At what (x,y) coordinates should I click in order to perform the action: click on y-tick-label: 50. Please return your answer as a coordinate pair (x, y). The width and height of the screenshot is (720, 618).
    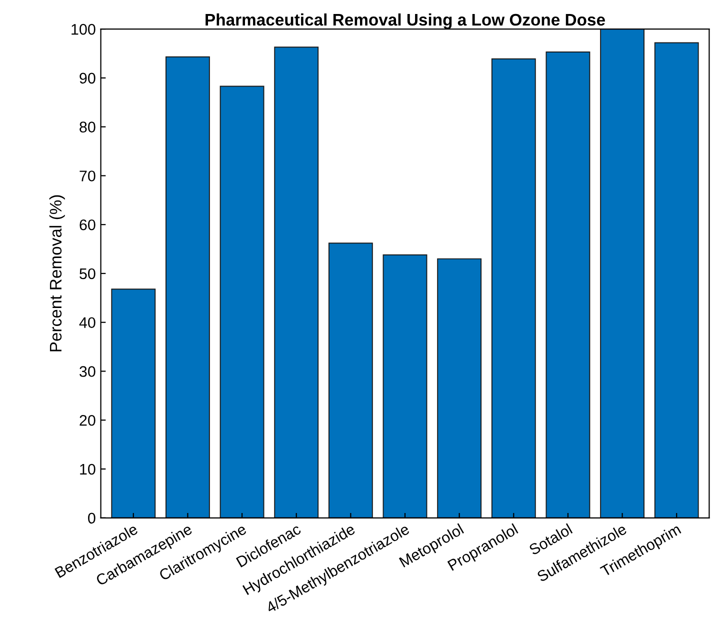
    Looking at the image, I should click on (88, 274).